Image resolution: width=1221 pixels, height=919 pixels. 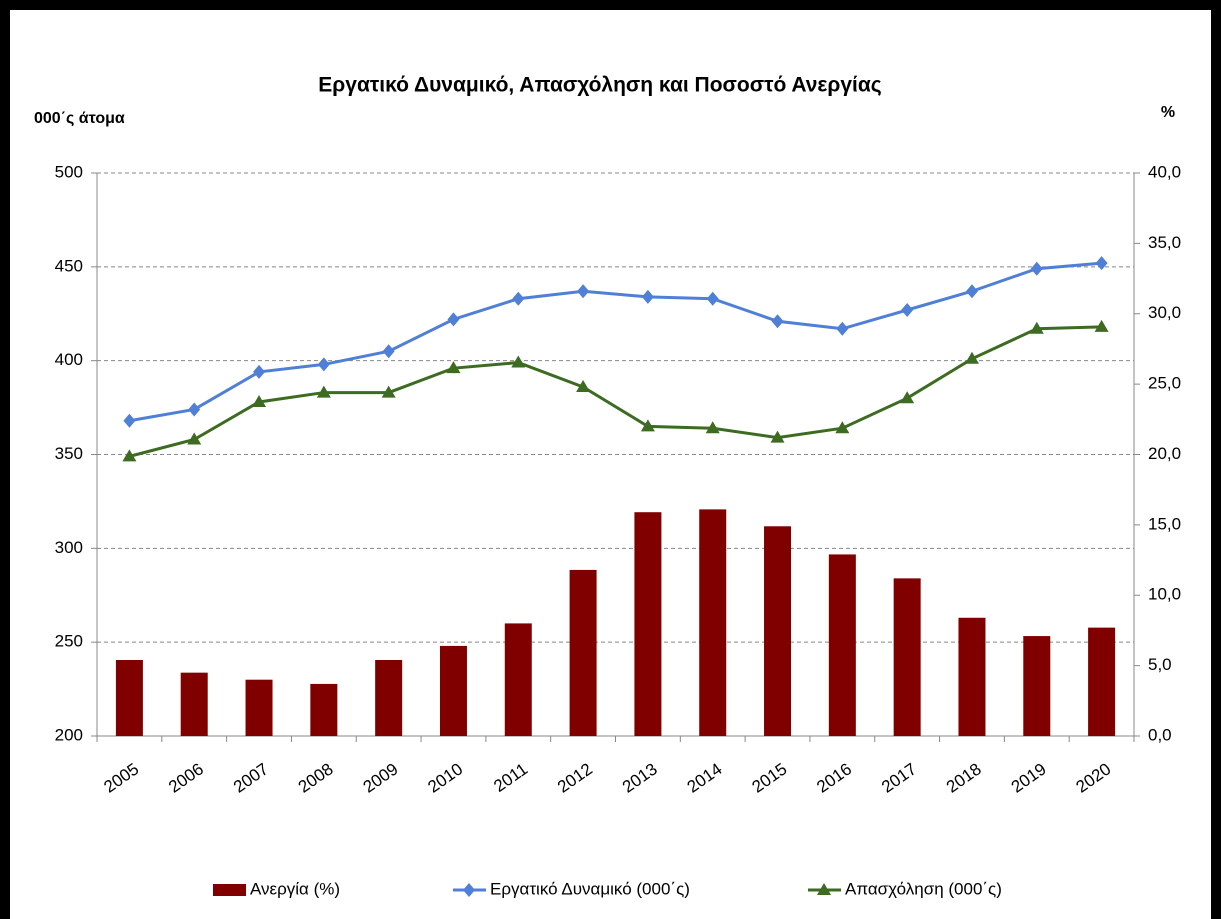 I want to click on y-axis-label: 000΄ς άτομα, so click(x=79, y=118).